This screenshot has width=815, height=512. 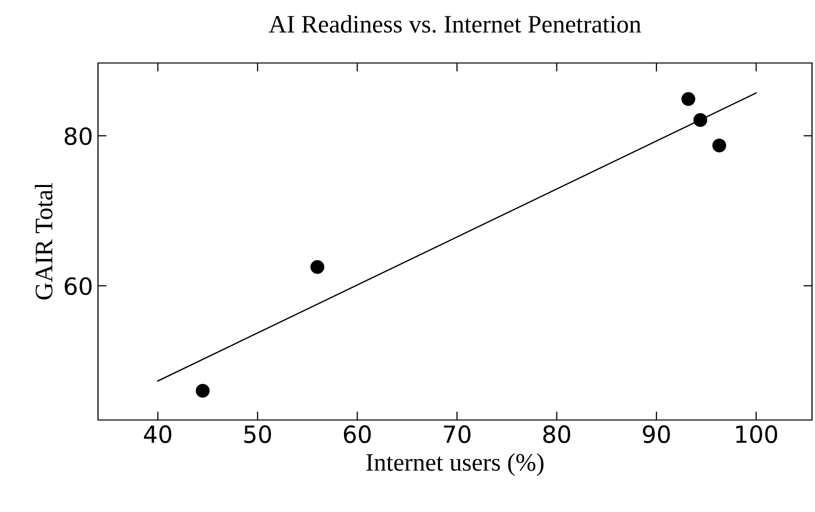 What do you see at coordinates (357, 434) in the screenshot?
I see `x-tick-label: 60` at bounding box center [357, 434].